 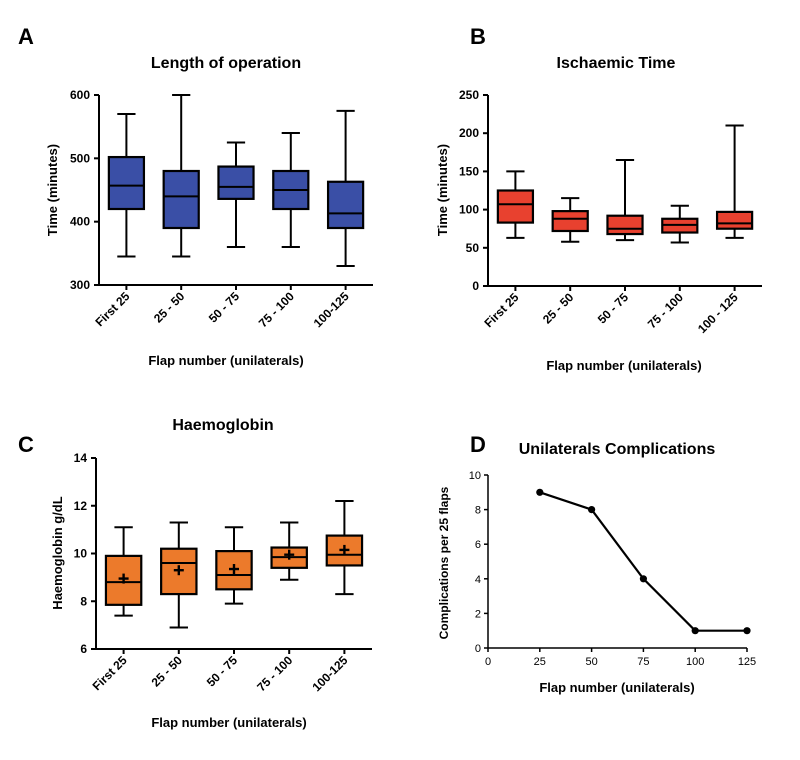 I want to click on y-tick-label: 250, so click(x=469, y=95).